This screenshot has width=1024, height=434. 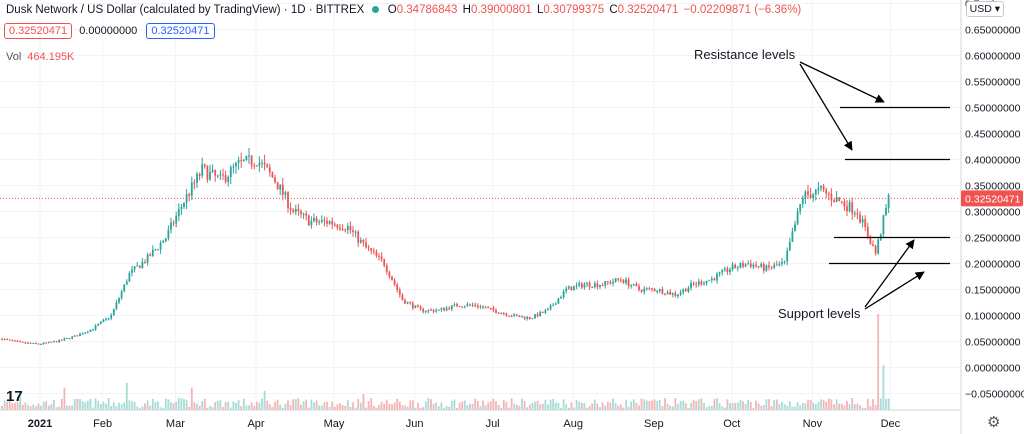 I want to click on resistance-annotation: Resistance levels, so click(x=745, y=54).